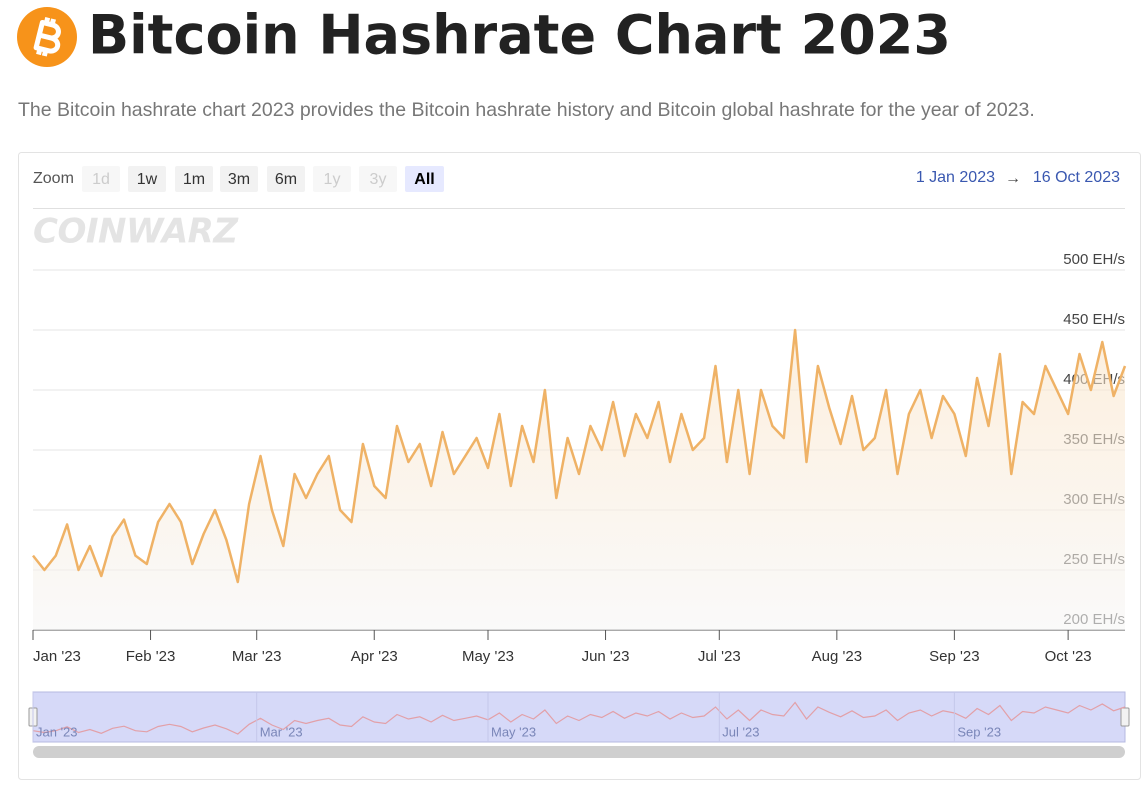 This screenshot has height=795, width=1147. I want to click on zoom-button-label: 1m, so click(194, 179).